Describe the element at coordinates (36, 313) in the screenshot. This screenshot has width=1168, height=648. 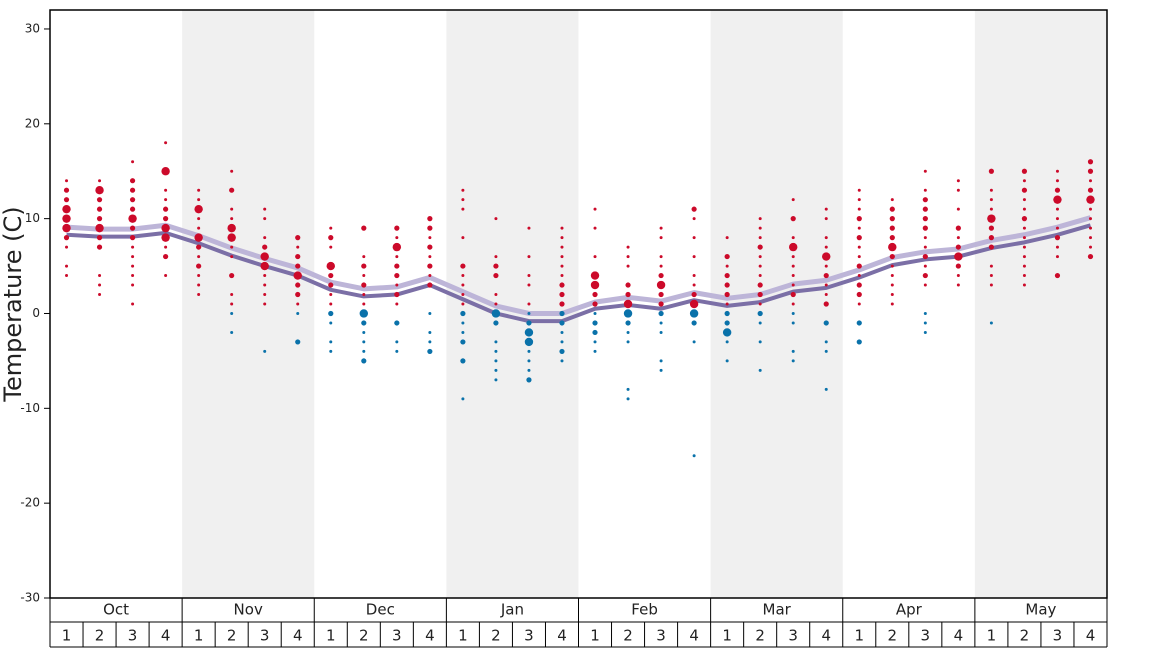
I see `y-tick-label: 0` at that location.